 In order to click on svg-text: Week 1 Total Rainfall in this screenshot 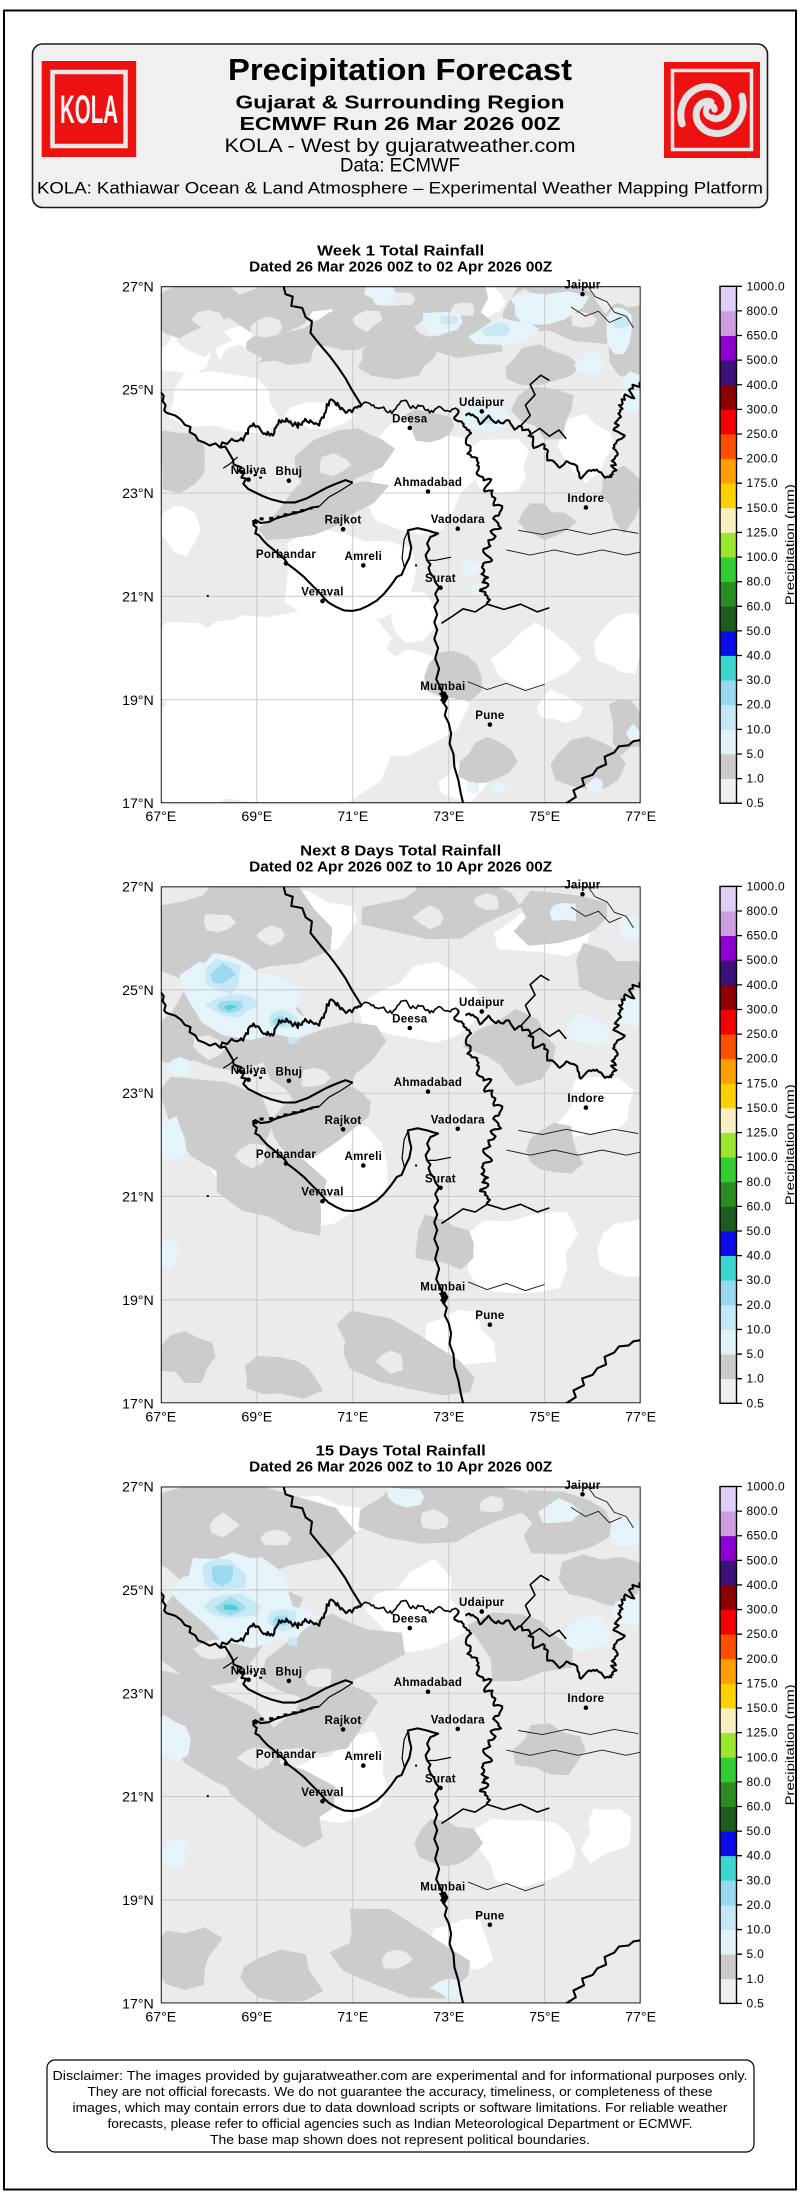, I will do `click(400, 250)`.